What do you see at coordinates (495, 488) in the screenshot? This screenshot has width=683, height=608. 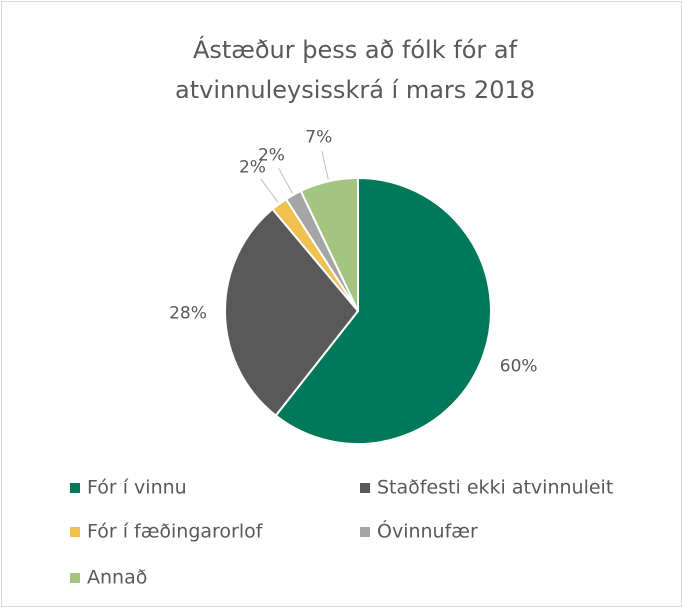 I see `legend-label: Staðfesti ekki atvinnuleit` at bounding box center [495, 488].